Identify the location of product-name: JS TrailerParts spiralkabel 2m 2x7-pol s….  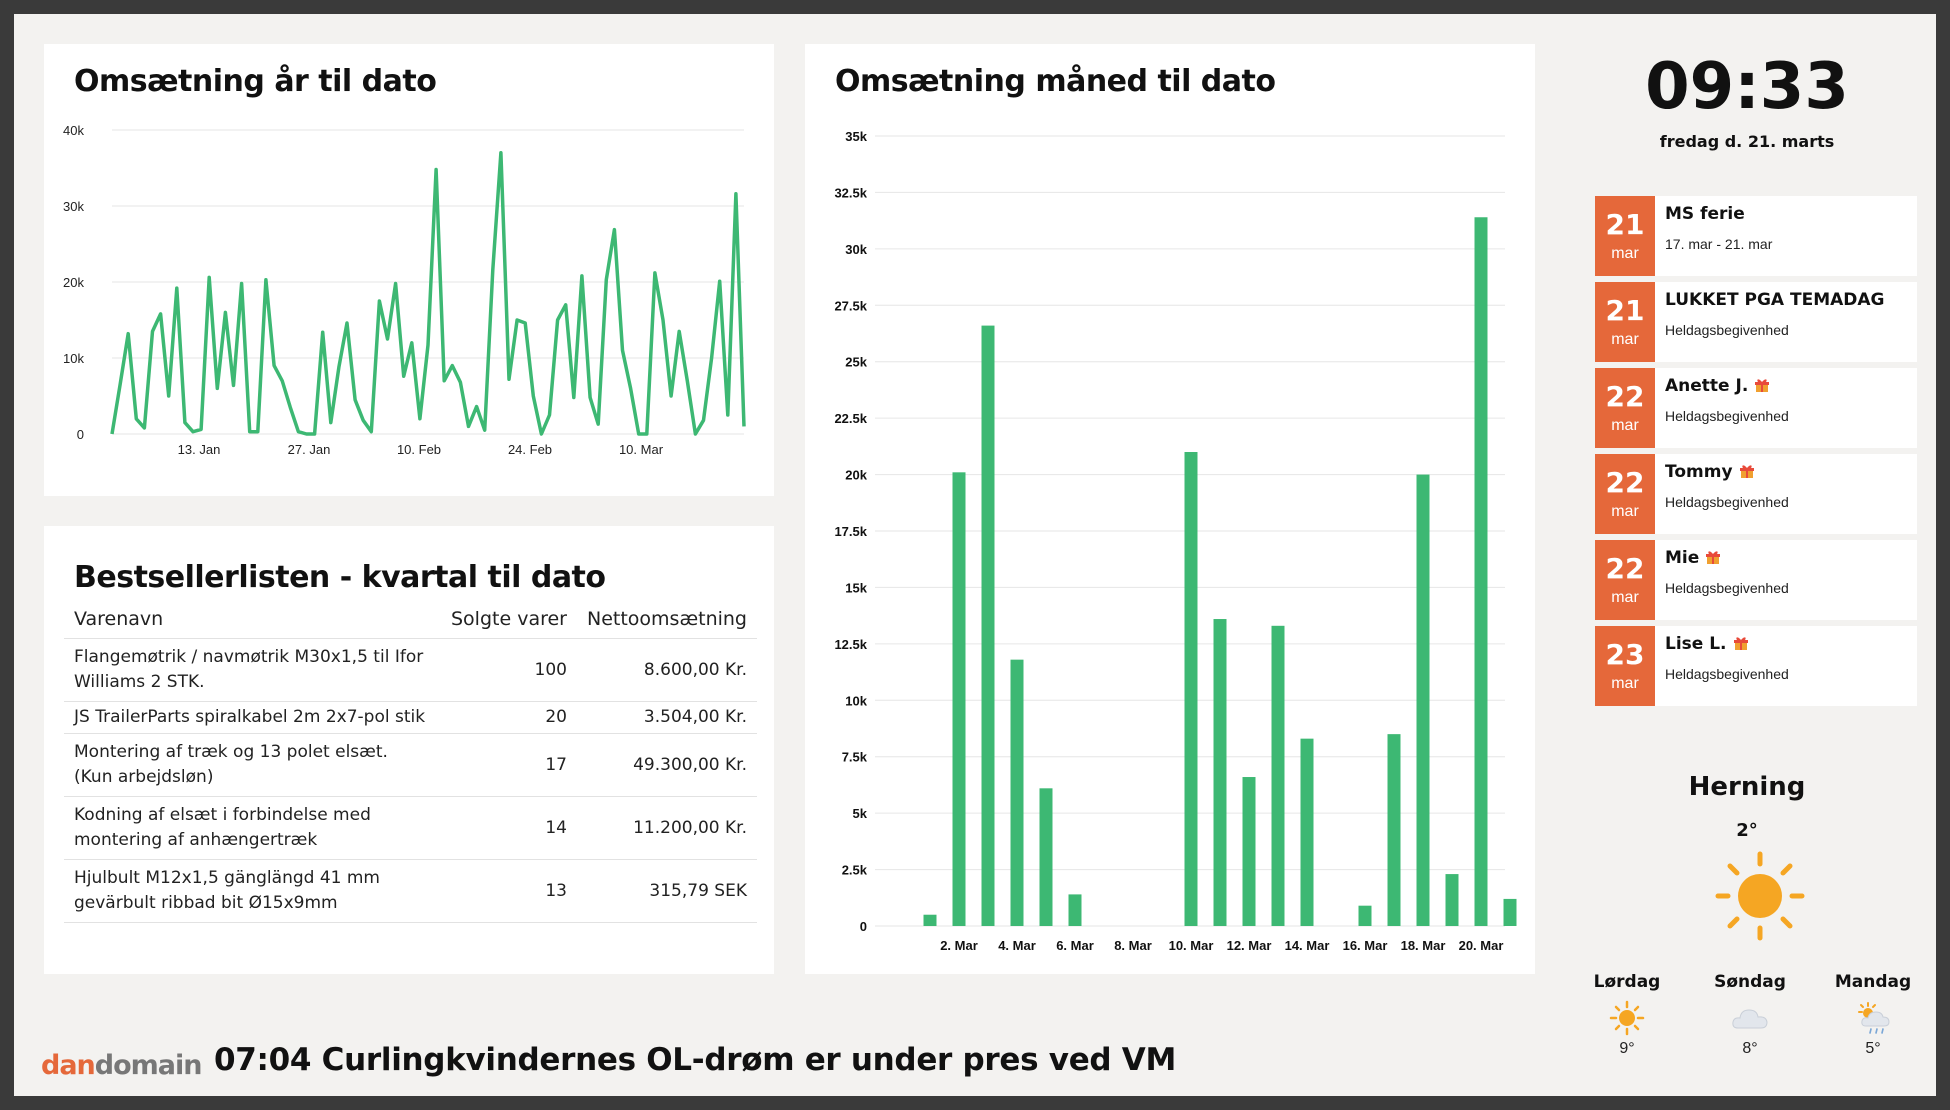
(252, 717).